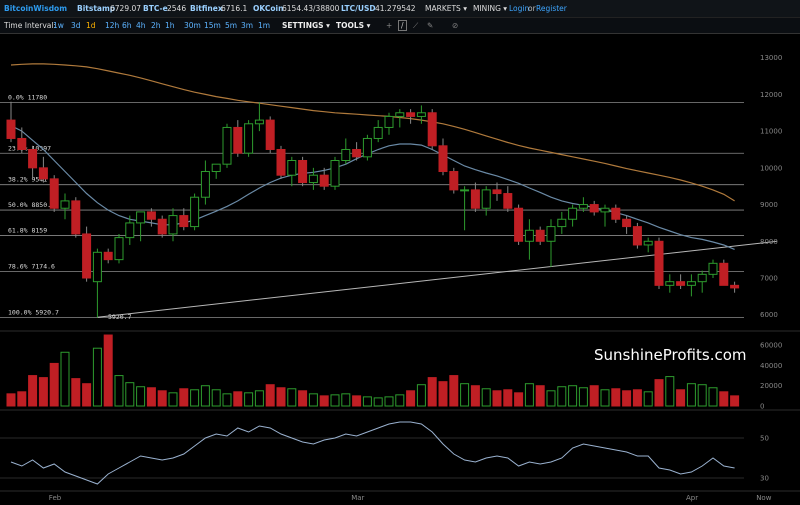 The height and width of the screenshot is (505, 800). I want to click on brand-logo: BitcoinWisdom, so click(36, 8).